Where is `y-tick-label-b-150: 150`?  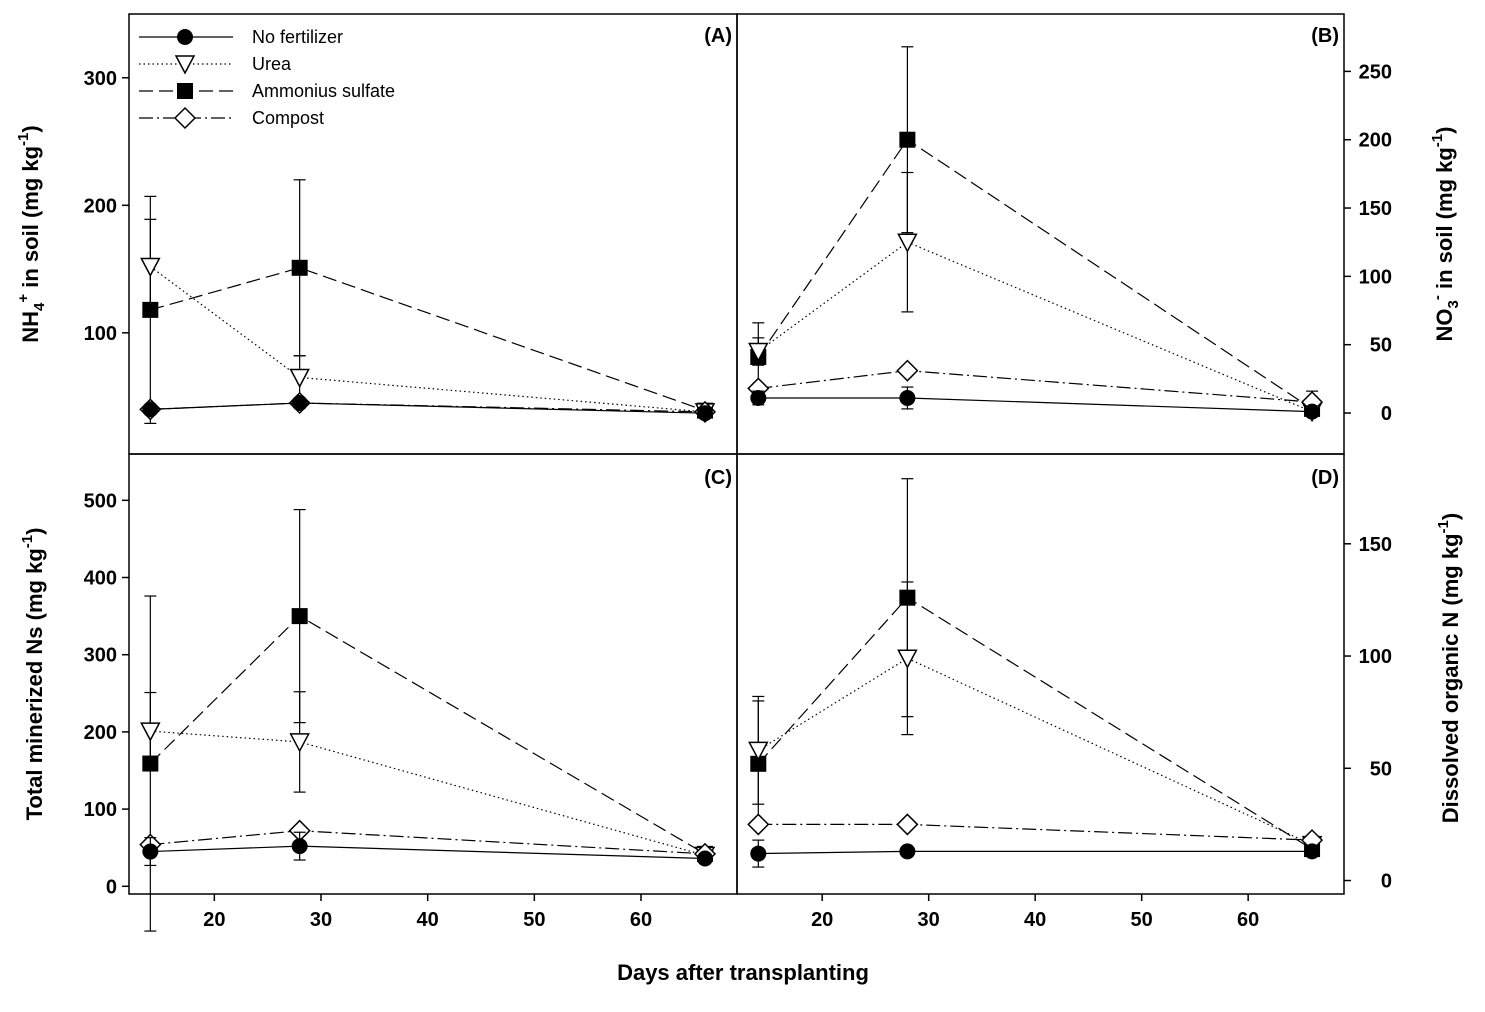
y-tick-label-b-150: 150 is located at coordinates (1375, 209).